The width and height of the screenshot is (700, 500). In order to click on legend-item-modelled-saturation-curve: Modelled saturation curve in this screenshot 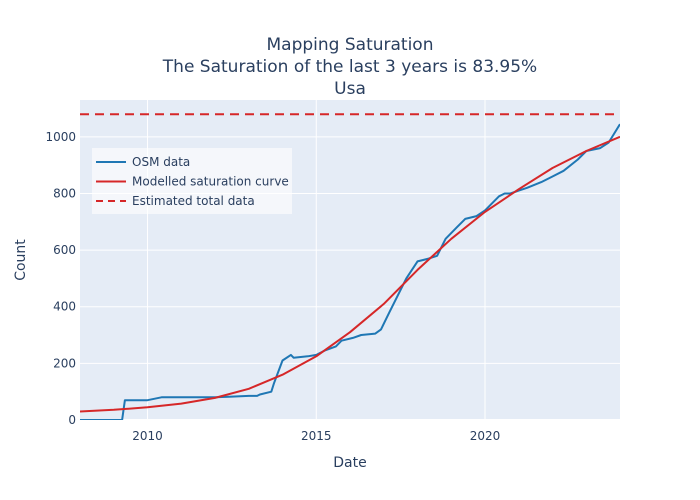, I will do `click(192, 182)`.